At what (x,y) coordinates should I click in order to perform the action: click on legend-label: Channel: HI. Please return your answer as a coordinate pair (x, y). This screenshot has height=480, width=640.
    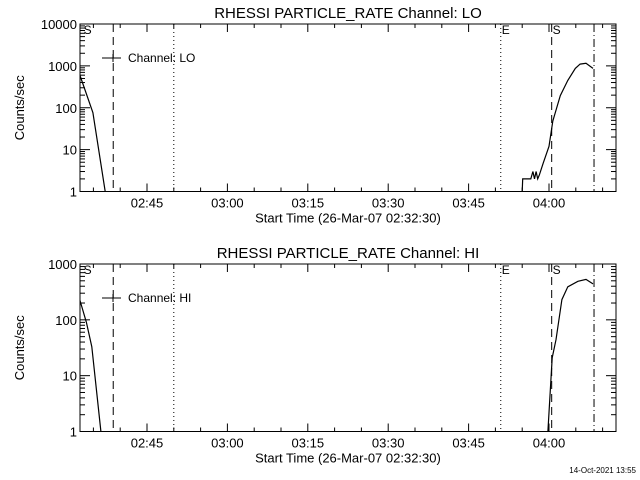
    Looking at the image, I should click on (159, 298).